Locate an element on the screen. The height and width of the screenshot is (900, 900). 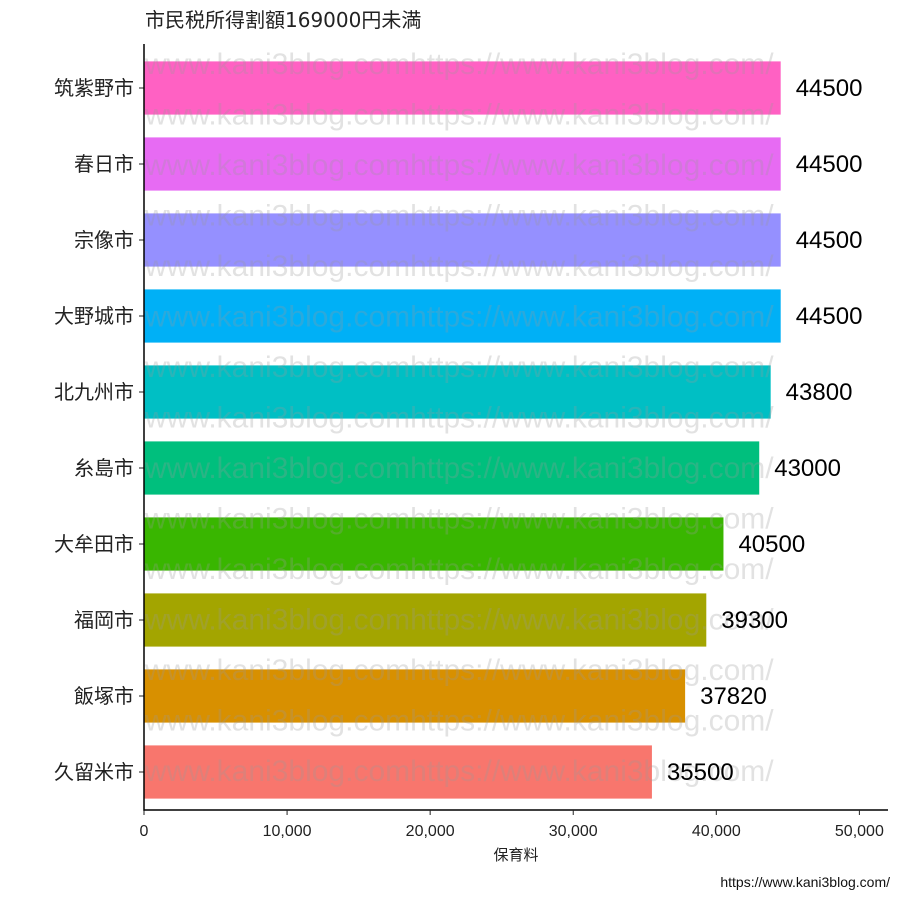
source-caption: https://www.kani3blog.com/ is located at coordinates (805, 882).